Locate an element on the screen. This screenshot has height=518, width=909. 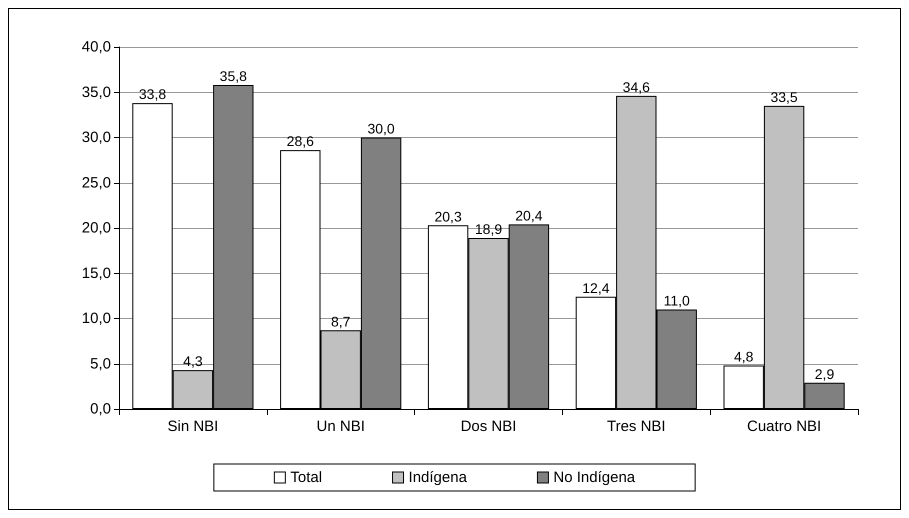
legend-label: No Indígena is located at coordinates (594, 477).